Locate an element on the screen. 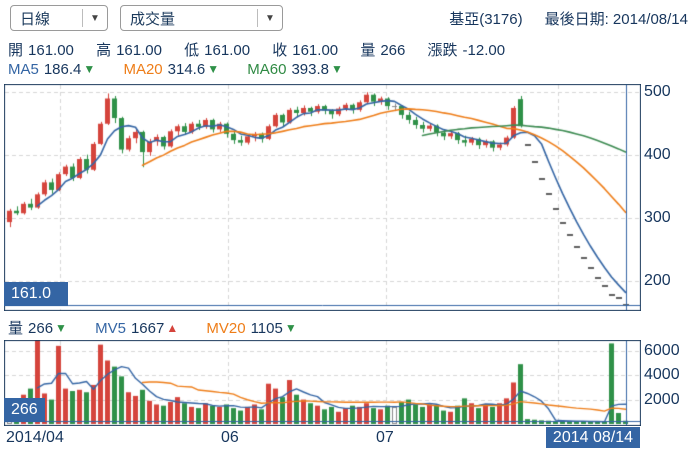  up-triangle-icon: ▲ is located at coordinates (172, 328).